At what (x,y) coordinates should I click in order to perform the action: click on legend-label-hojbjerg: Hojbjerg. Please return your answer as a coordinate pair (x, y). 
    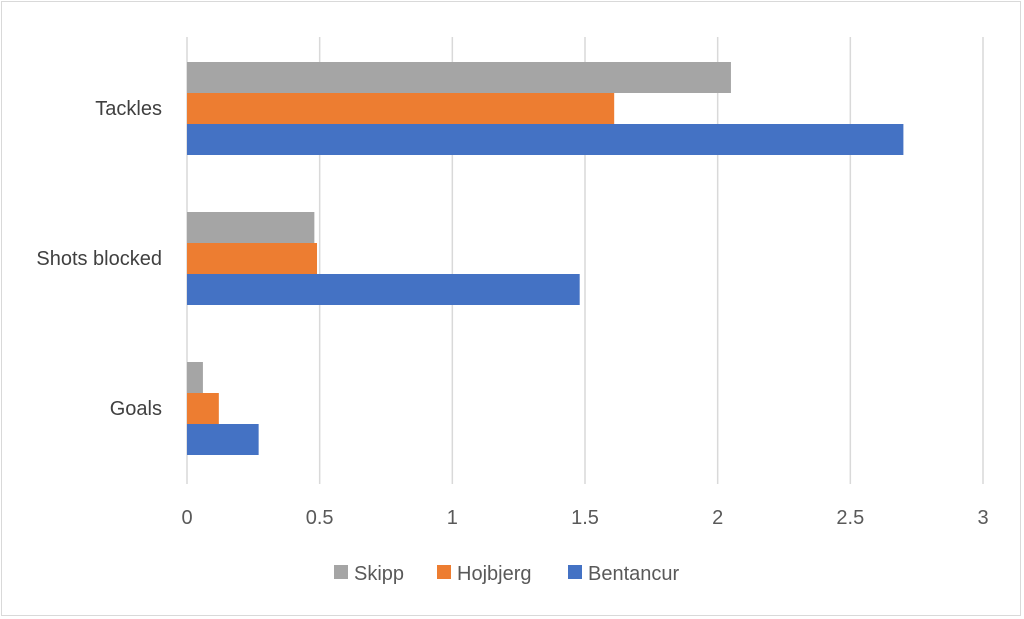
    Looking at the image, I should click on (494, 574).